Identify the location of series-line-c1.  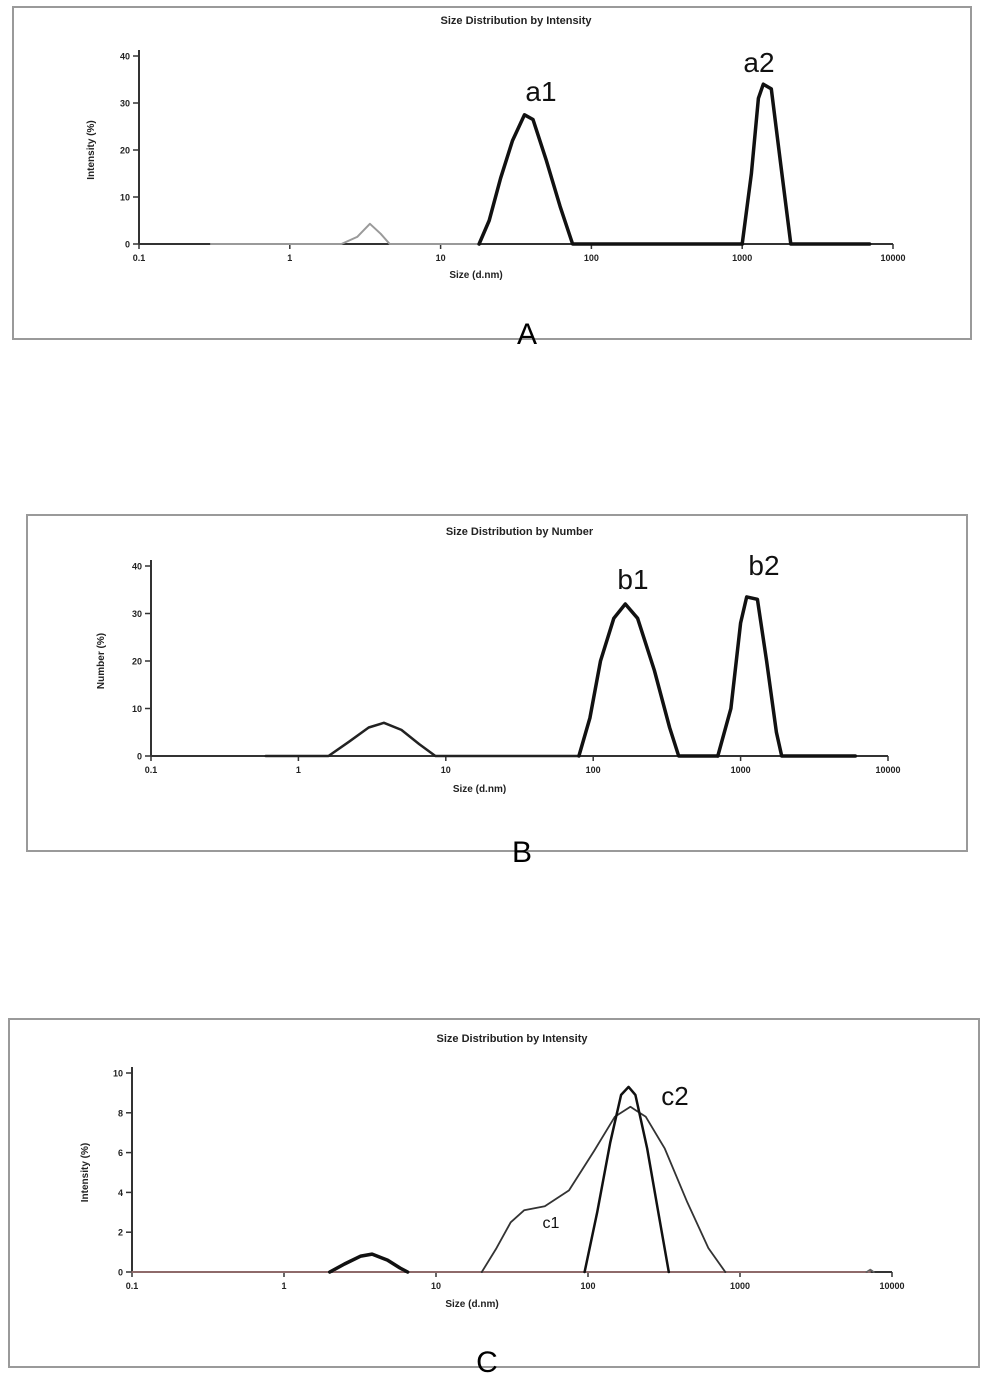
(603, 1189).